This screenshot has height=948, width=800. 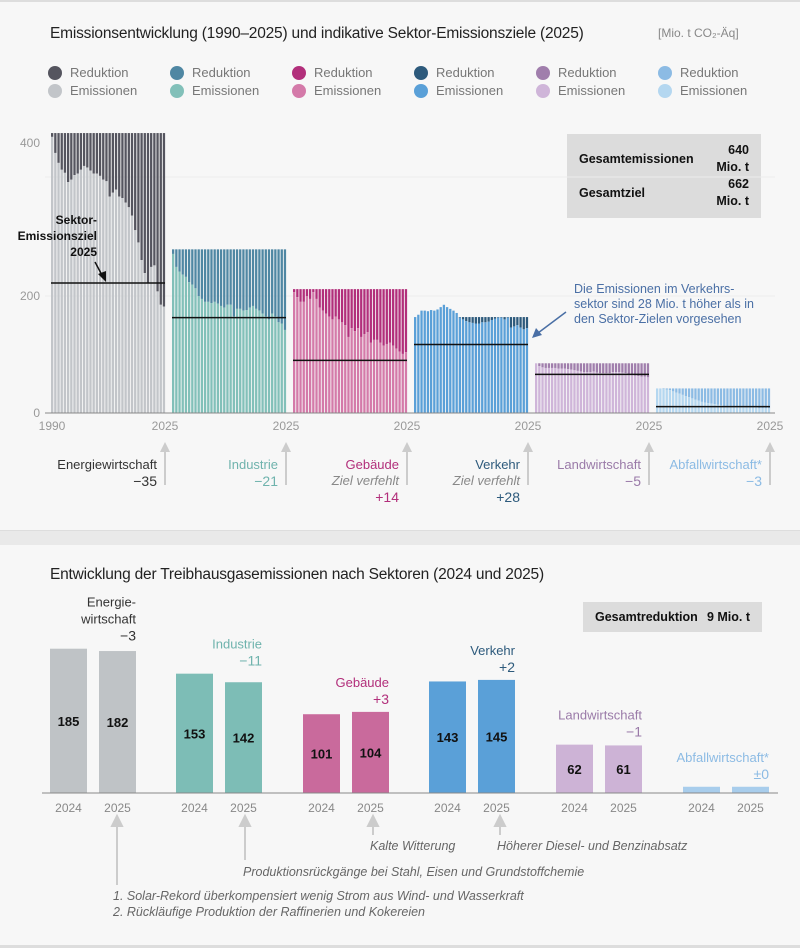 I want to click on sector-label-5: Abfallwirtschaft* −3, so click(x=699, y=473).